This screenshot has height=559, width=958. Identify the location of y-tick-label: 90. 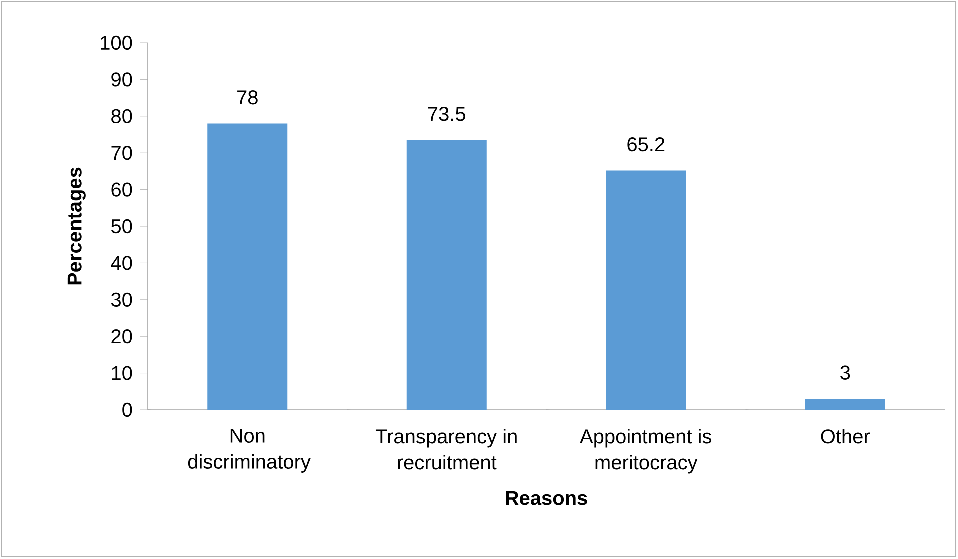
(122, 79).